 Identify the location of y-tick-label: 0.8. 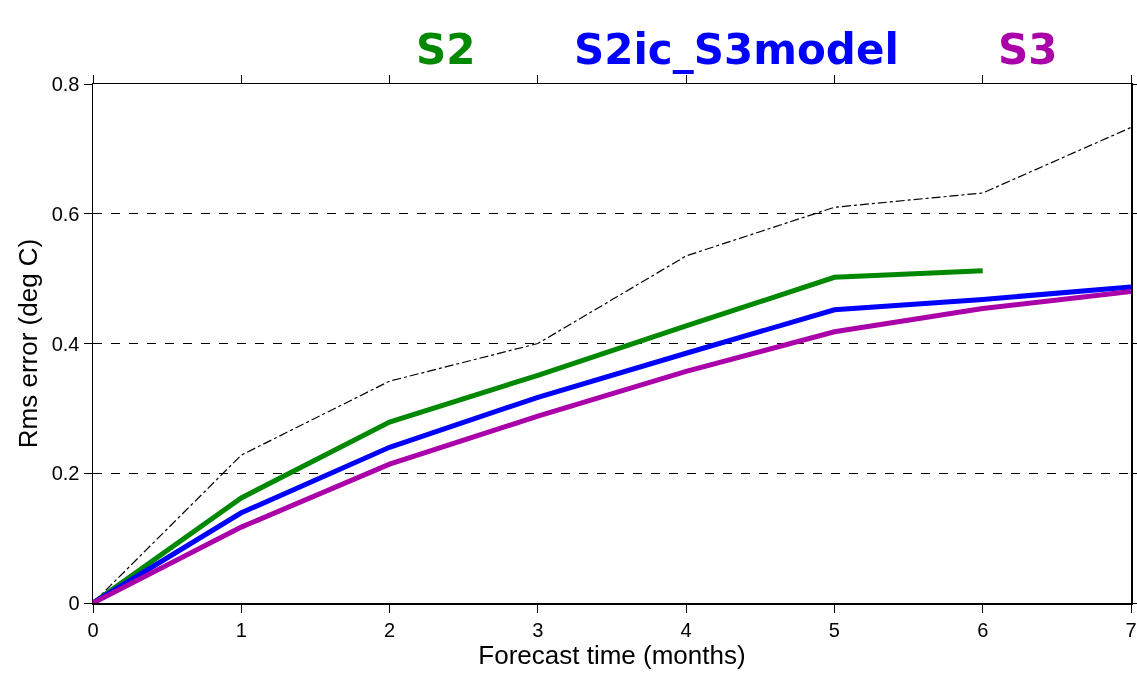
(65, 84).